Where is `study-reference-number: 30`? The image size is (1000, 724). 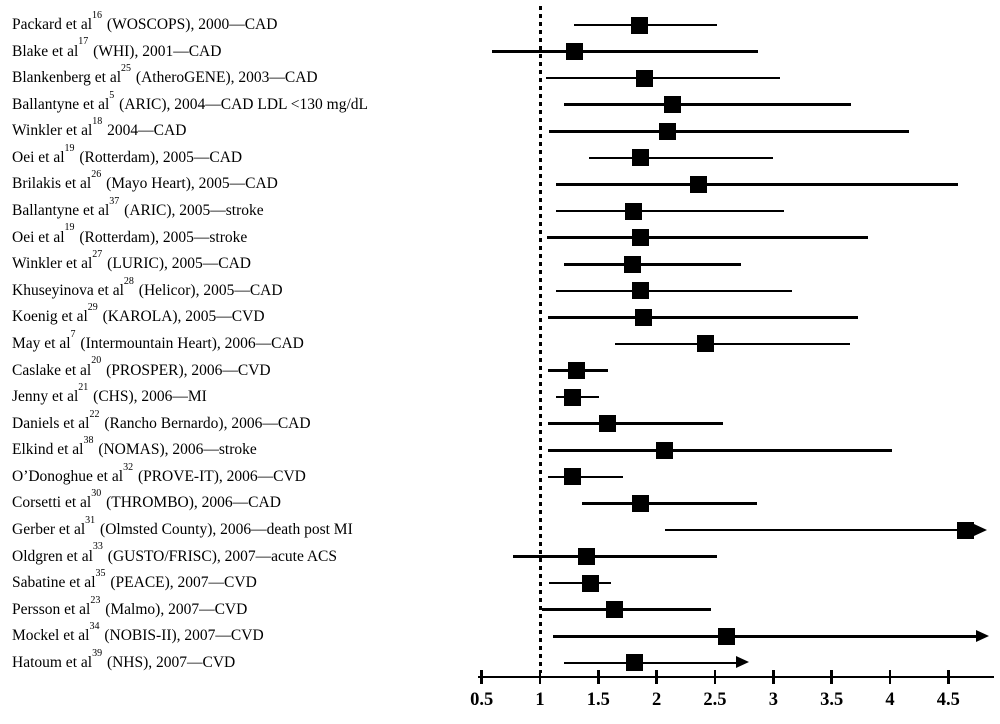
study-reference-number: 30 is located at coordinates (96, 494).